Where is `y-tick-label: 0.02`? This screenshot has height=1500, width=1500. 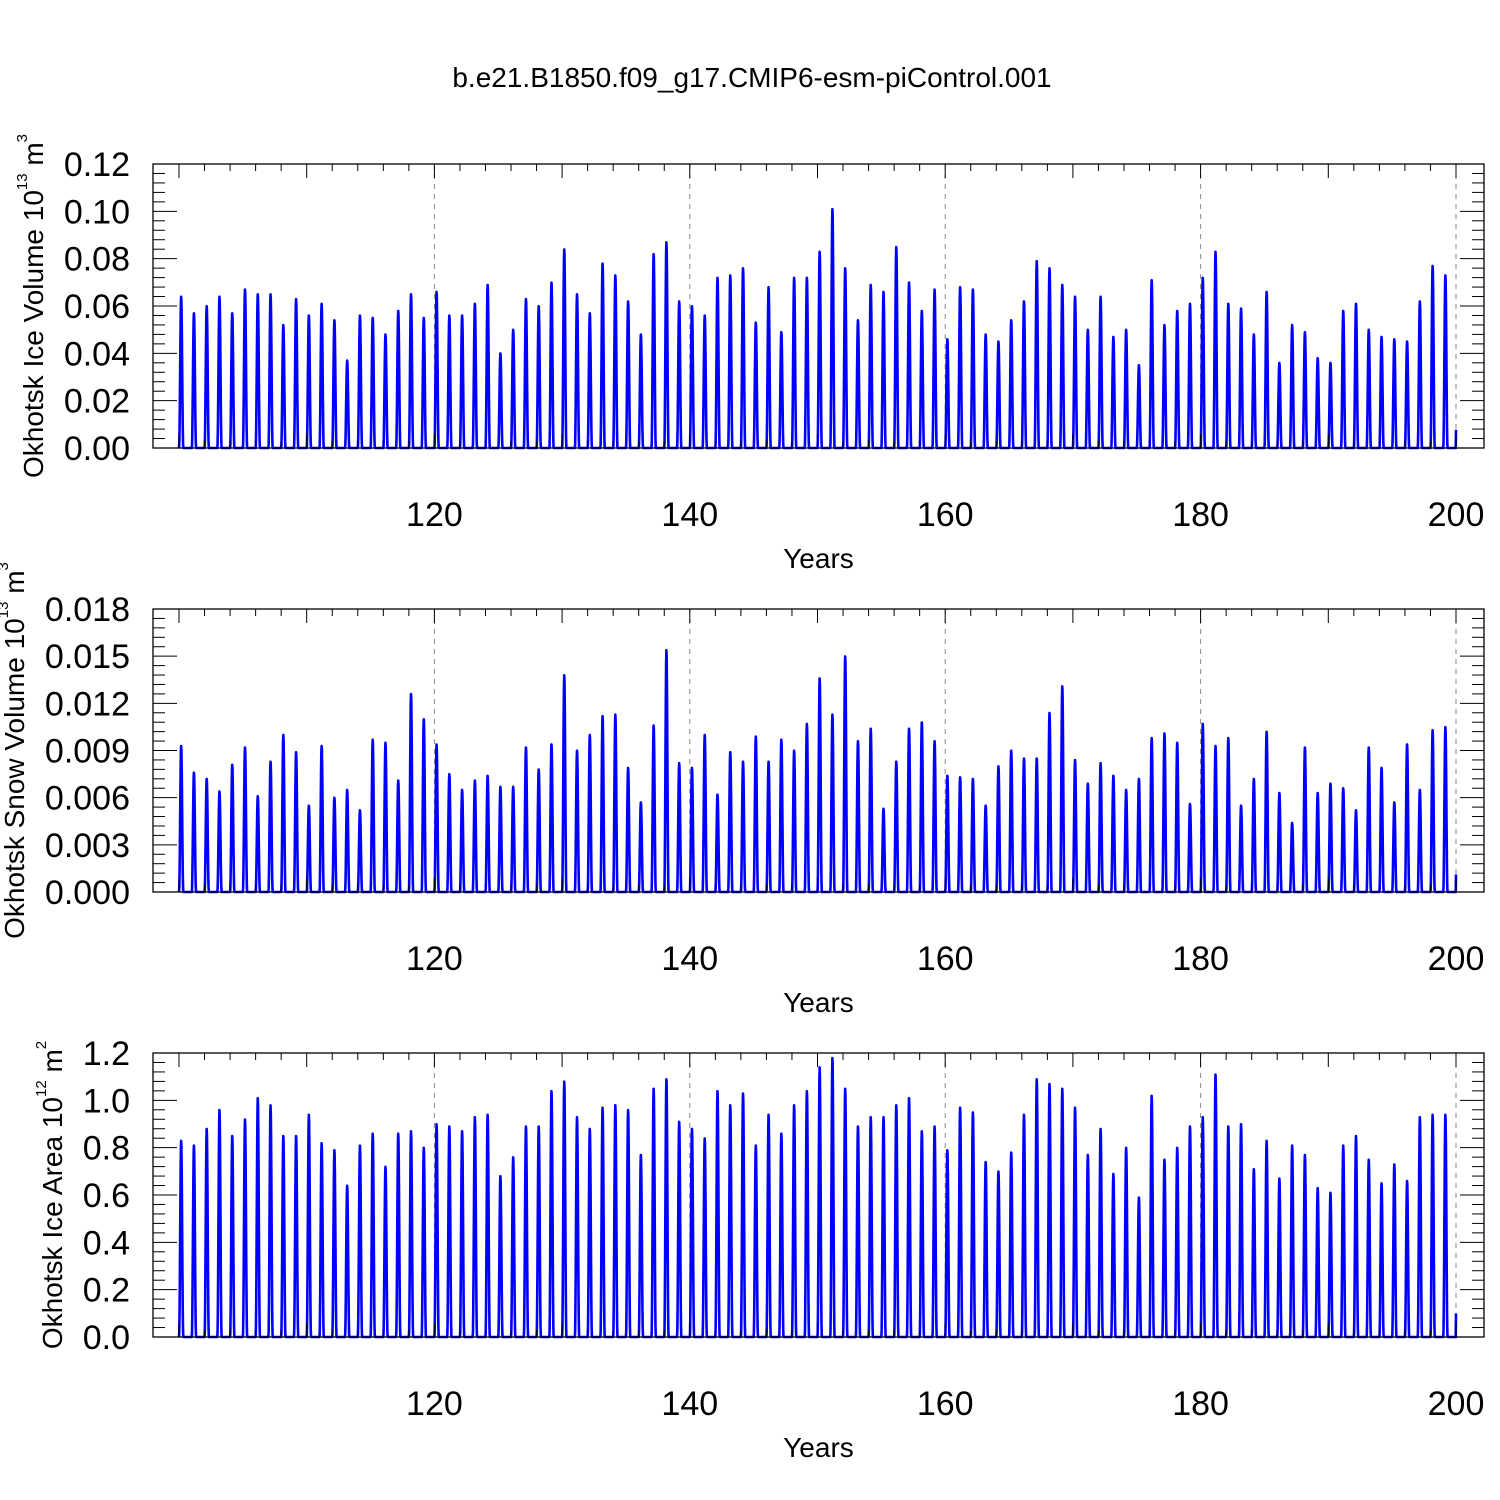
y-tick-label: 0.02 is located at coordinates (97, 402).